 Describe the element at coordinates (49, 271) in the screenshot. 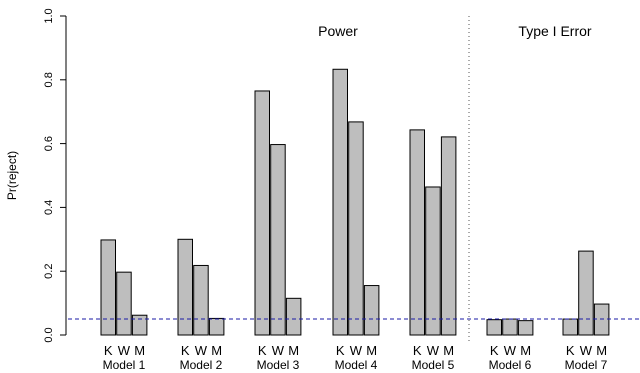

I see `y-tick-label: 0.2` at that location.